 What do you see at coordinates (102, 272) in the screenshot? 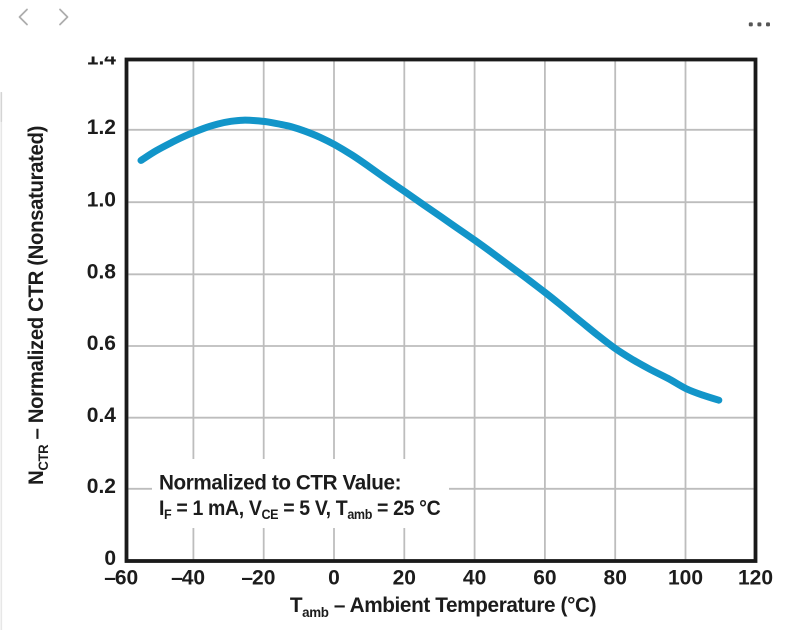
I see `svg-text: 0.8` at bounding box center [102, 272].